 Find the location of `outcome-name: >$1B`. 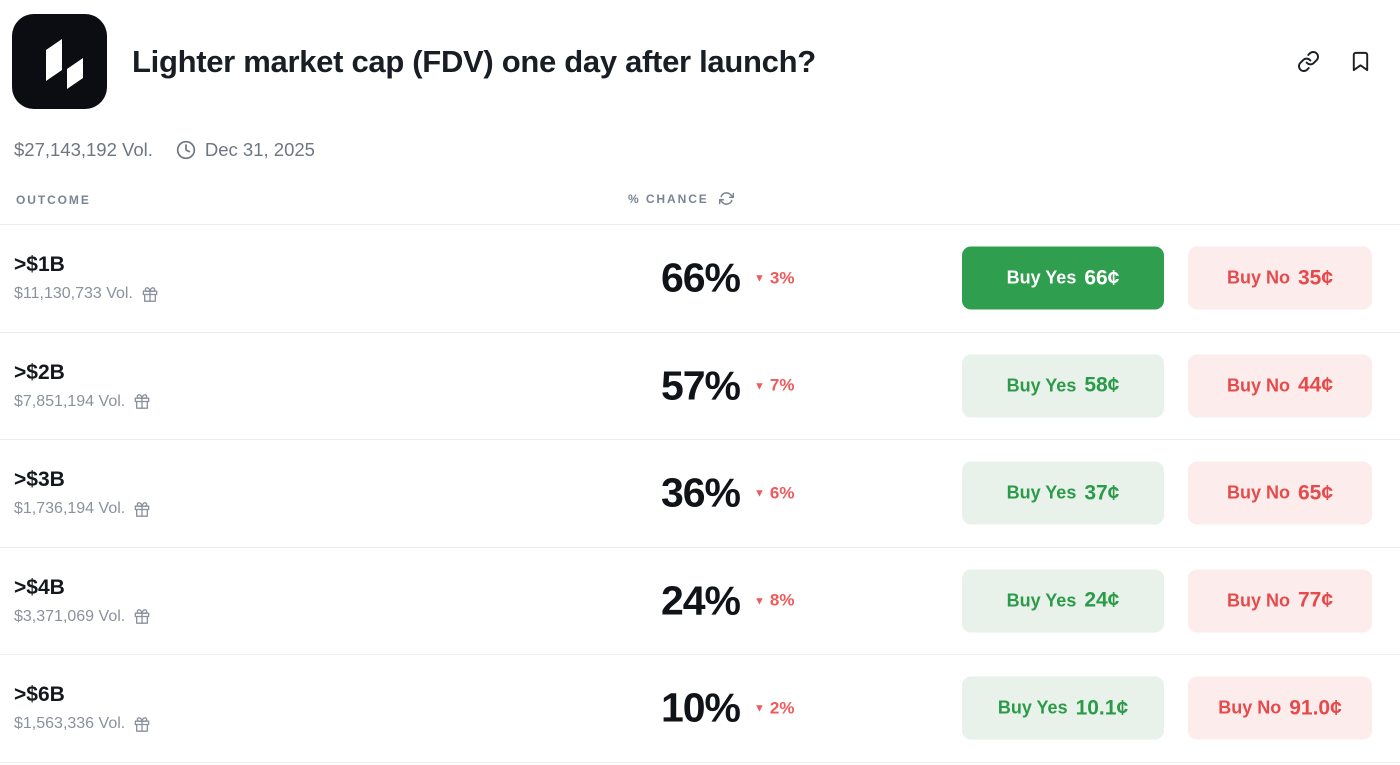

outcome-name: >$1B is located at coordinates (39, 265).